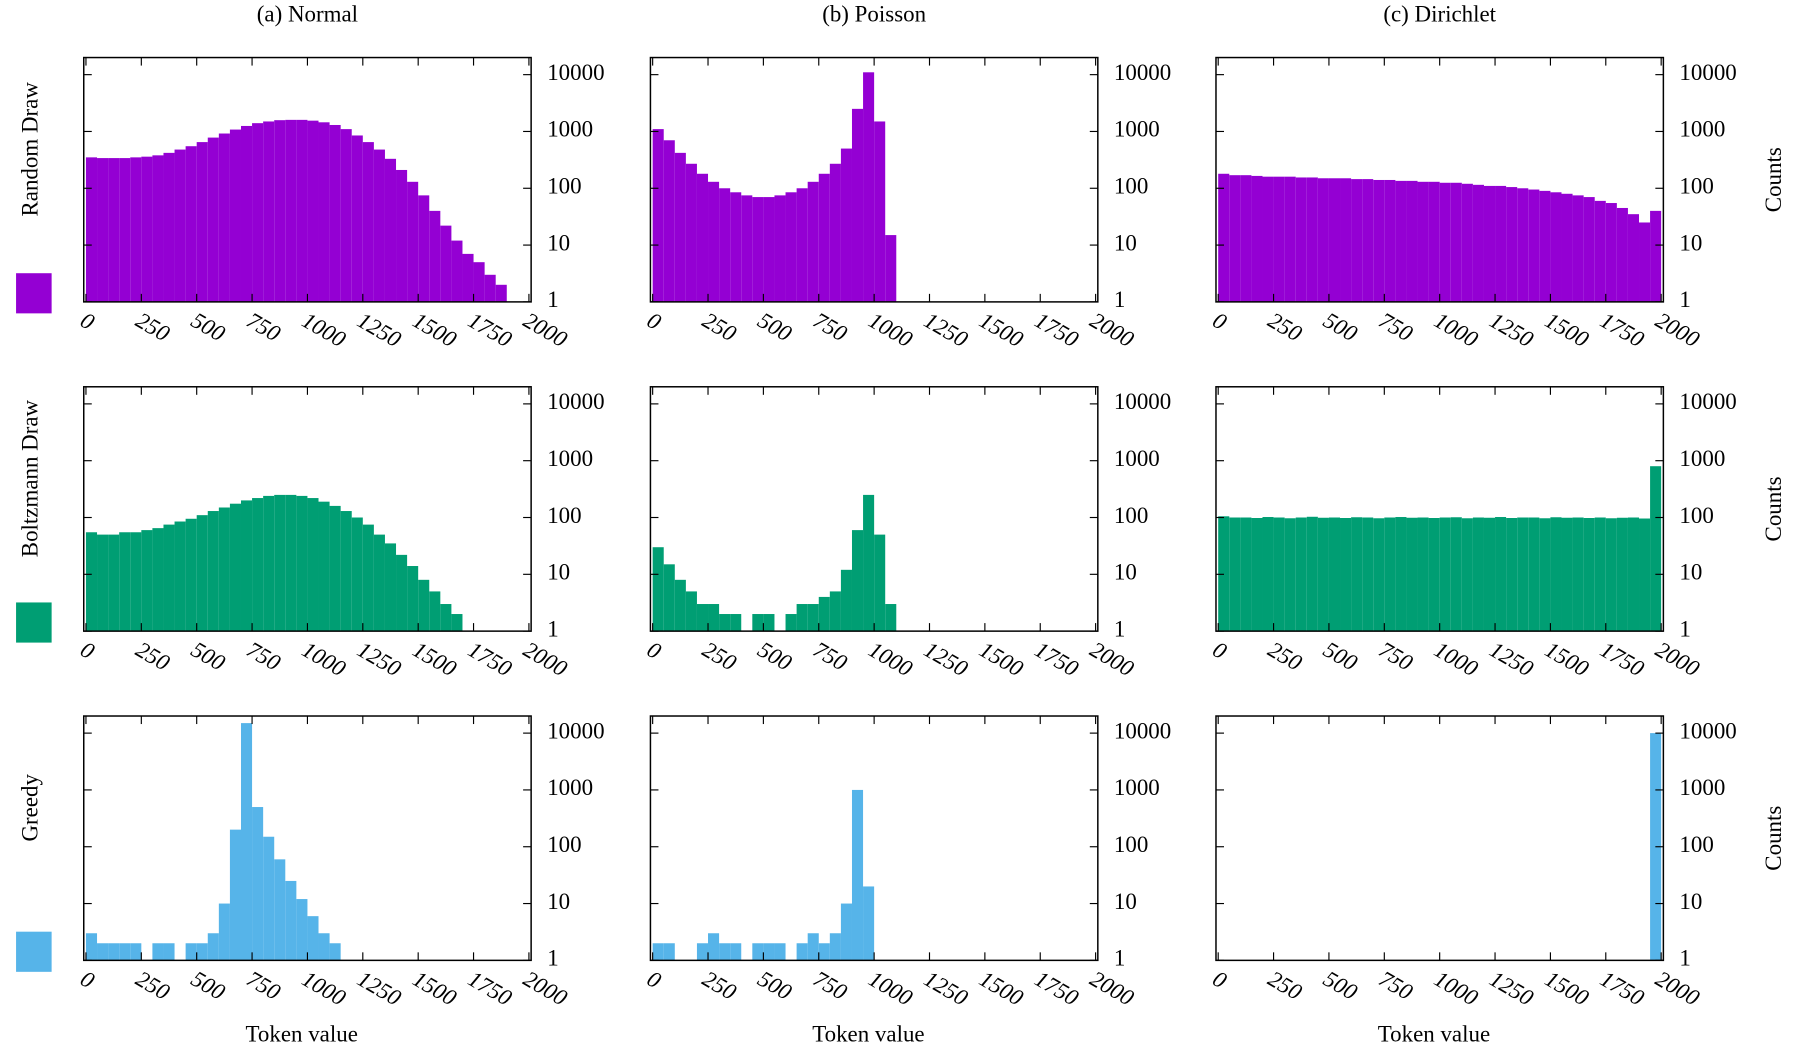 This screenshot has width=1793, height=1042. Describe the element at coordinates (1439, 14) in the screenshot. I see `column-title: (c) Dirichlet` at that location.